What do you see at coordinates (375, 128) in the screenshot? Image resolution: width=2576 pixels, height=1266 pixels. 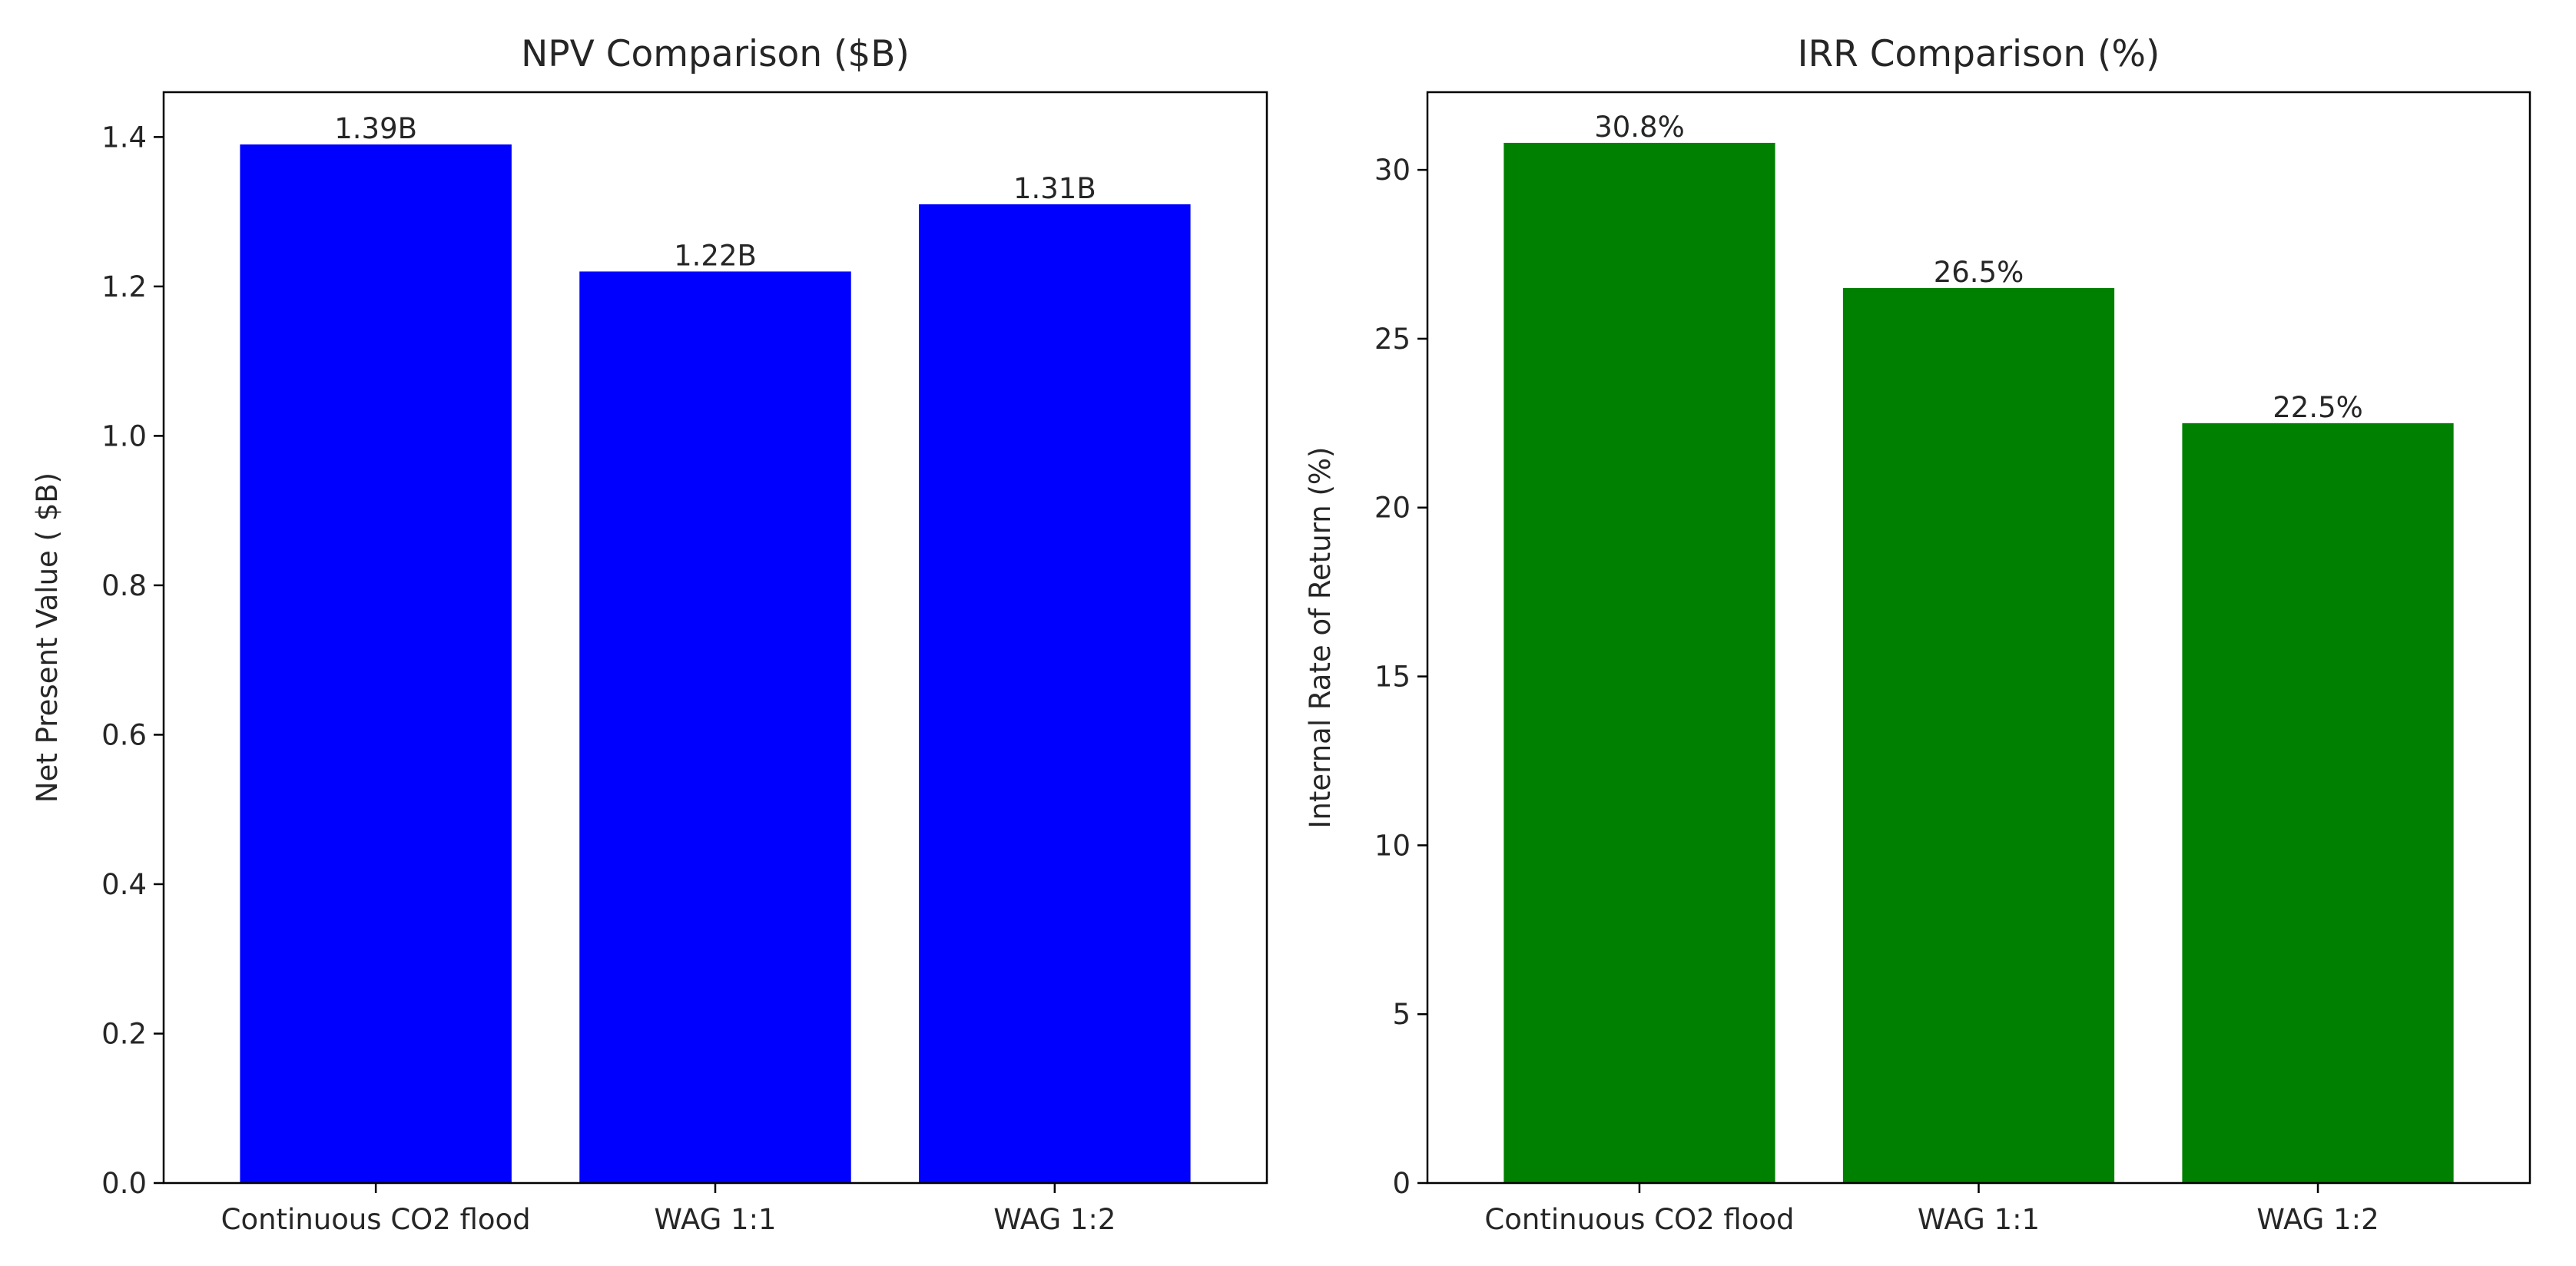 I see `npv-data-label-1: 1.39B` at bounding box center [375, 128].